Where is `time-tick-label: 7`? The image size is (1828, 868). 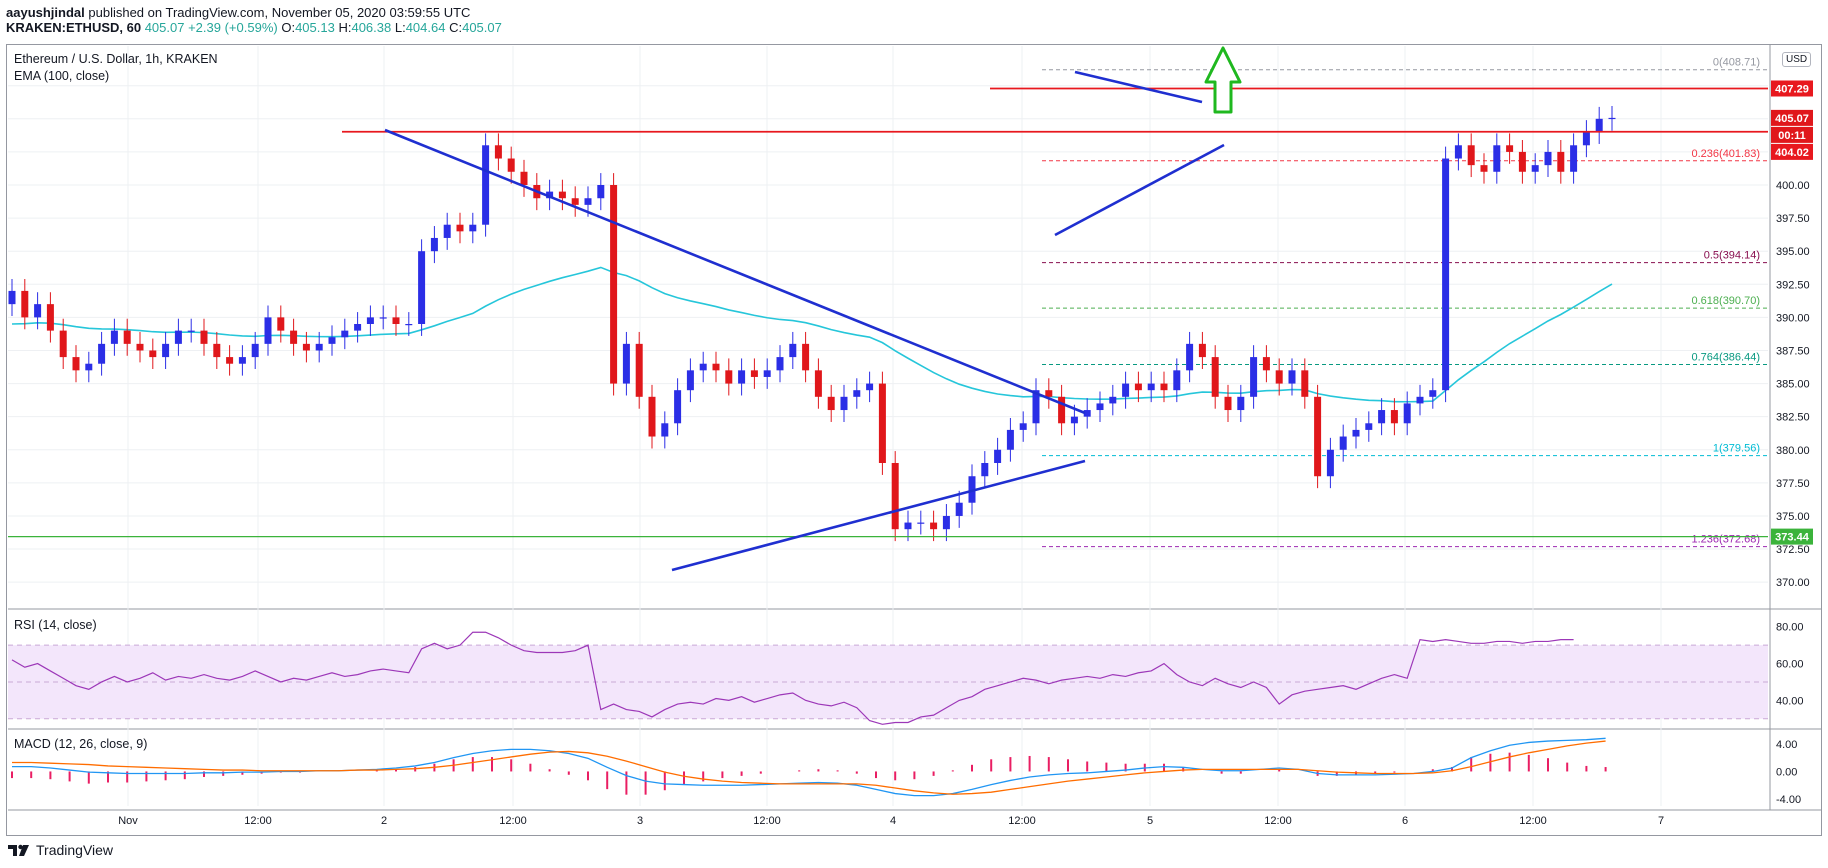
time-tick-label: 7 is located at coordinates (1661, 821).